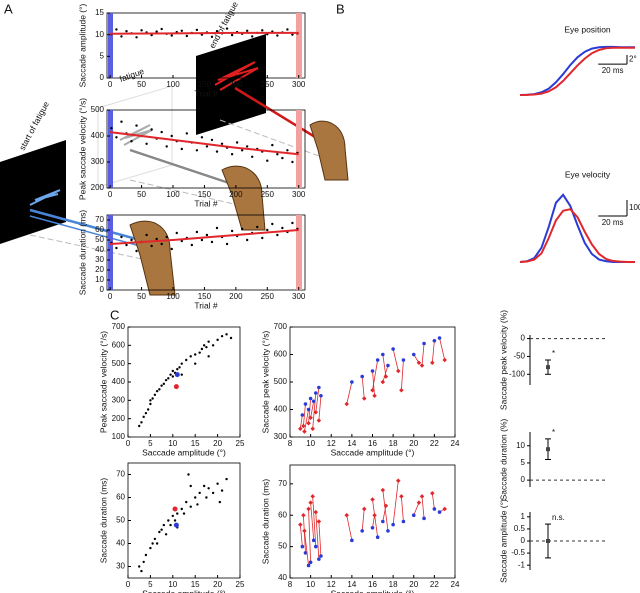 Image resolution: width=640 pixels, height=593 pixels. What do you see at coordinates (290, 584) in the screenshot?
I see `x-tick-label: 8` at bounding box center [290, 584].